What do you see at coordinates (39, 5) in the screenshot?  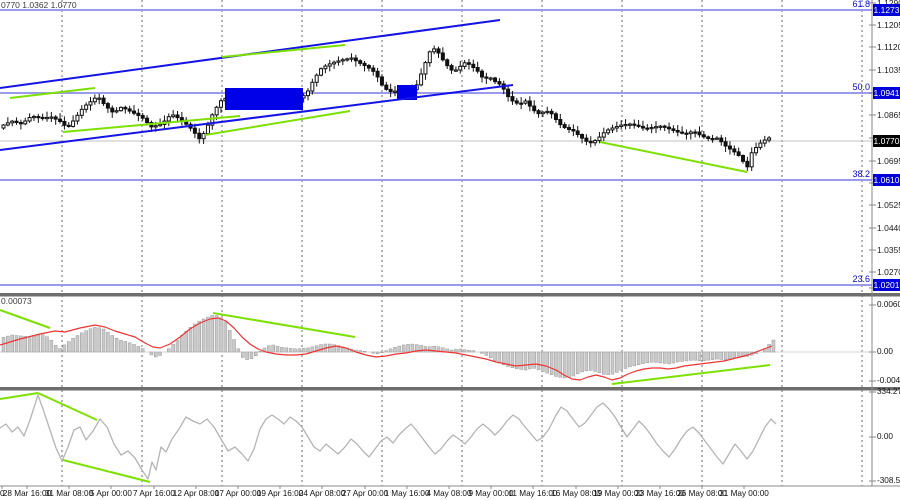 I see `ohlc-info-text: 0770 1.0362 1.0770` at bounding box center [39, 5].